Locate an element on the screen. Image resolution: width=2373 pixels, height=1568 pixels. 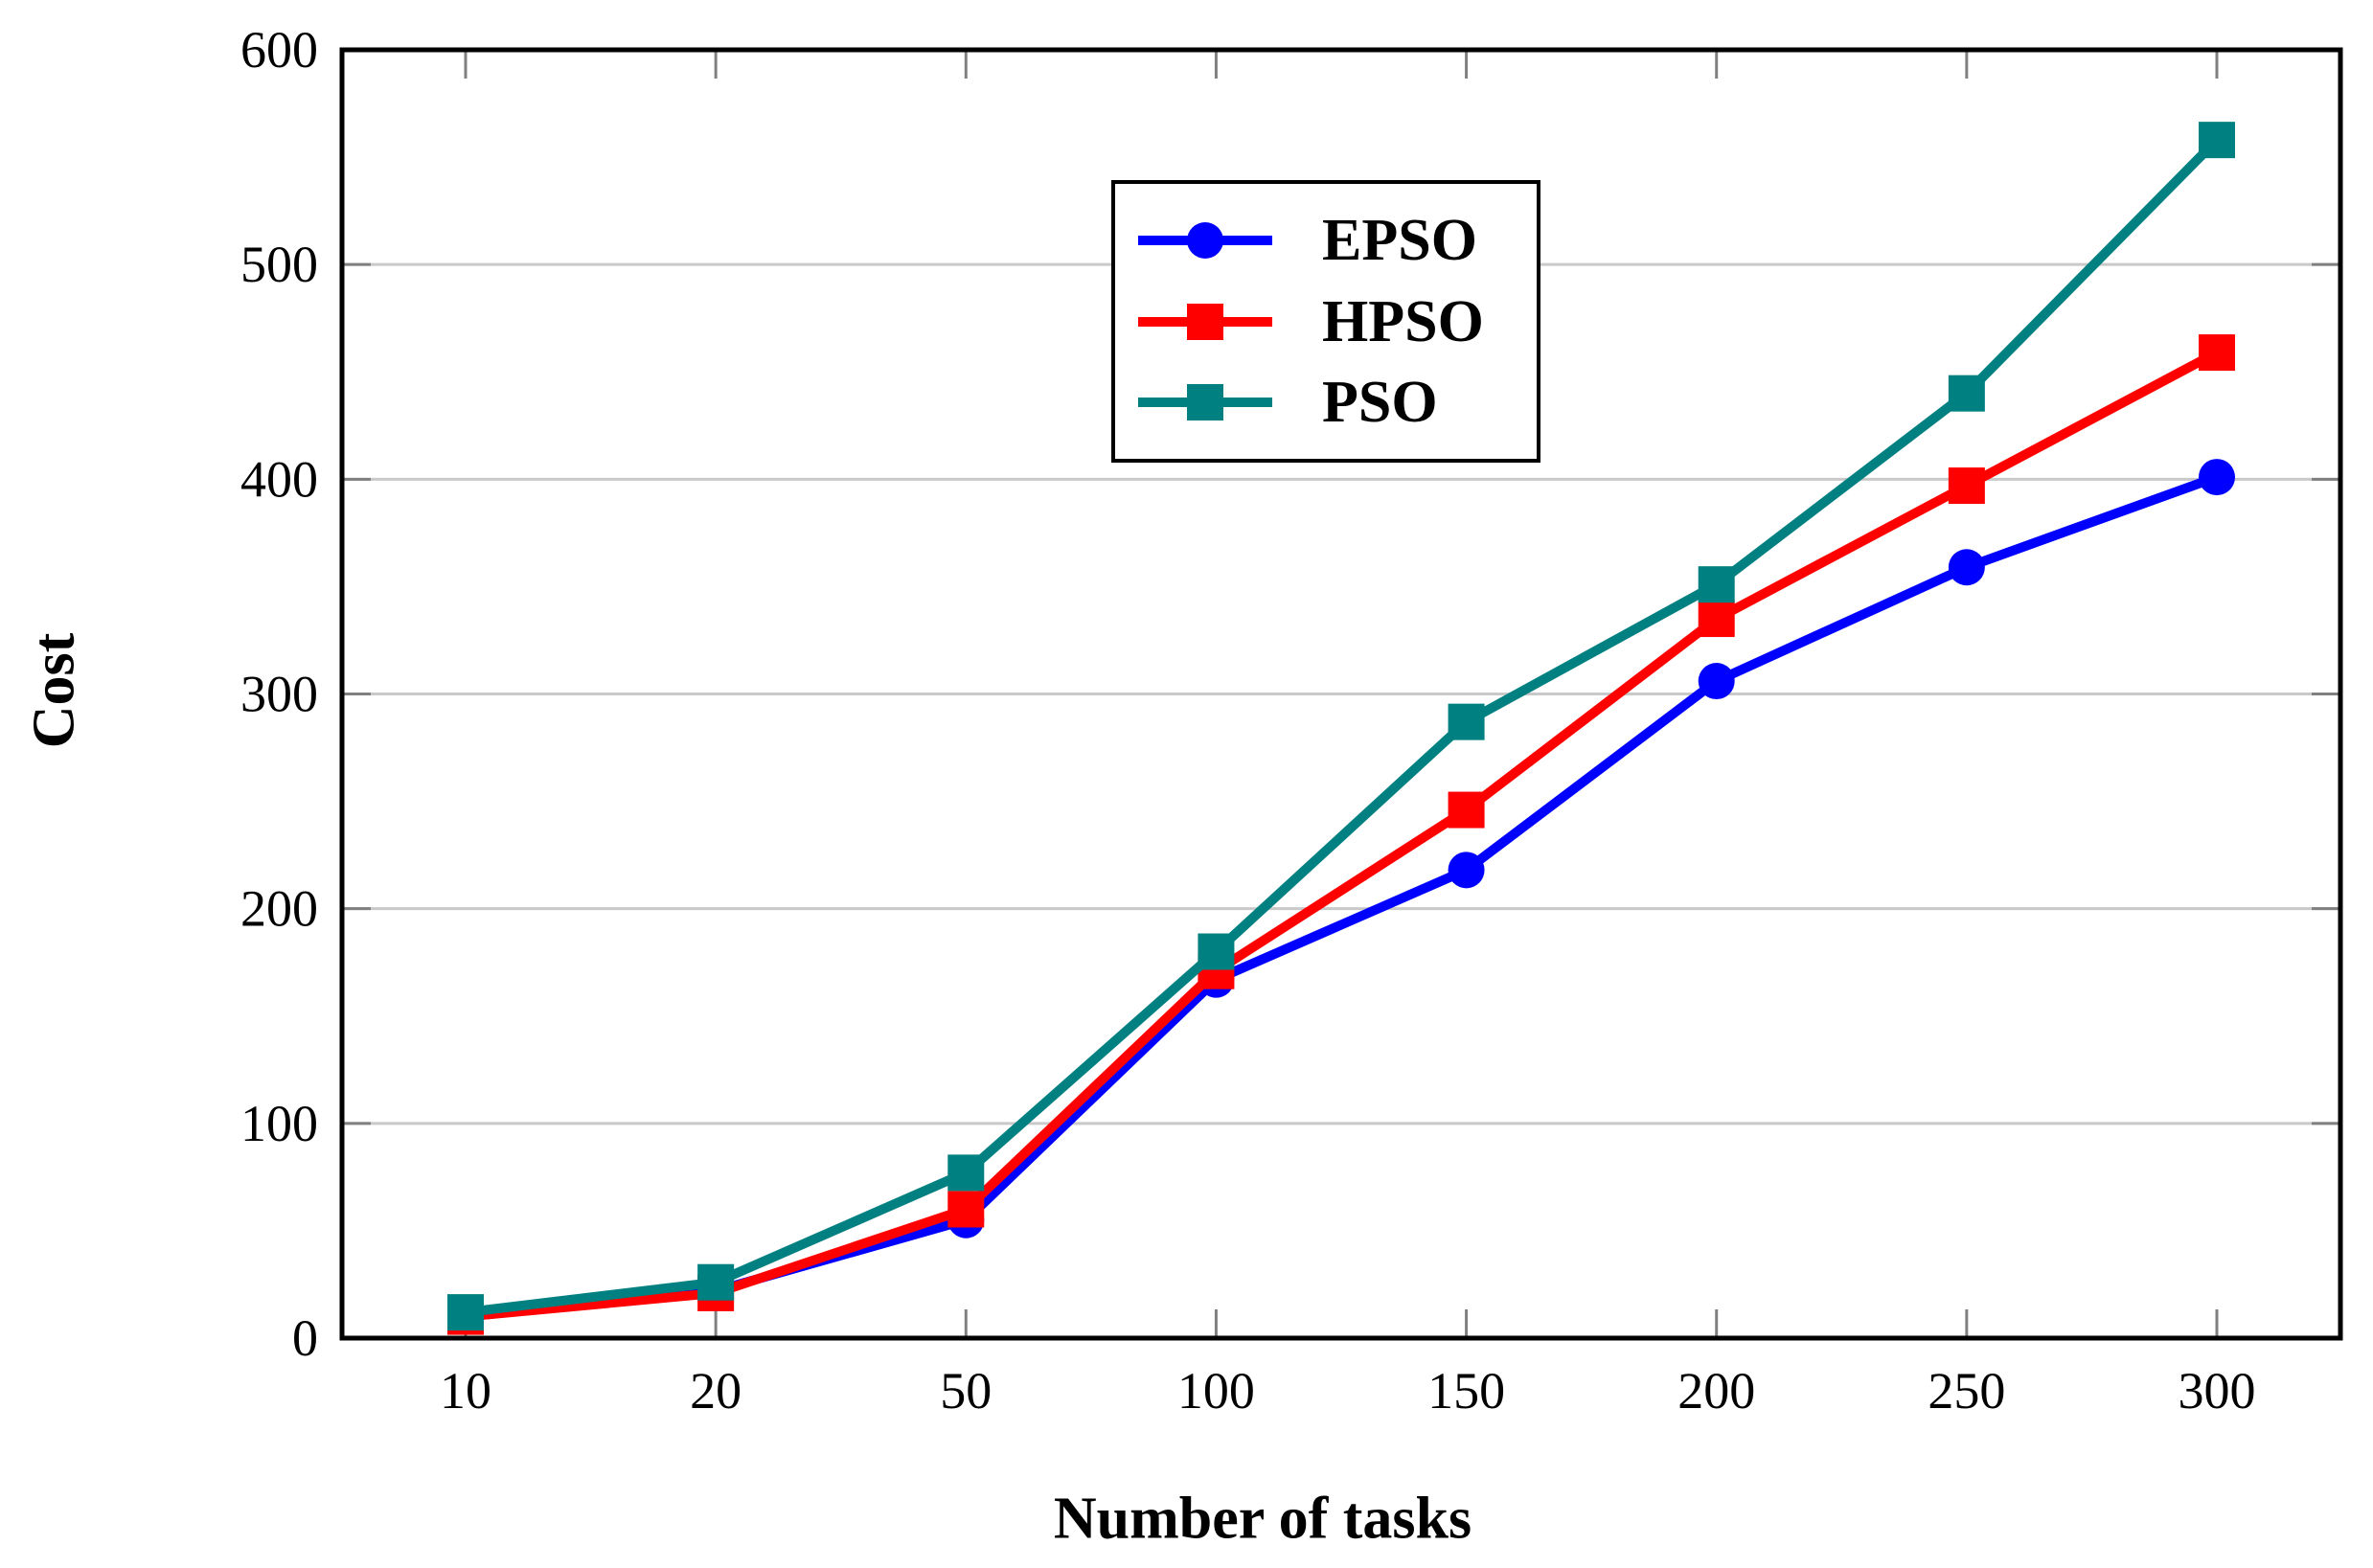
x-tick-label: 20 is located at coordinates (716, 1391).